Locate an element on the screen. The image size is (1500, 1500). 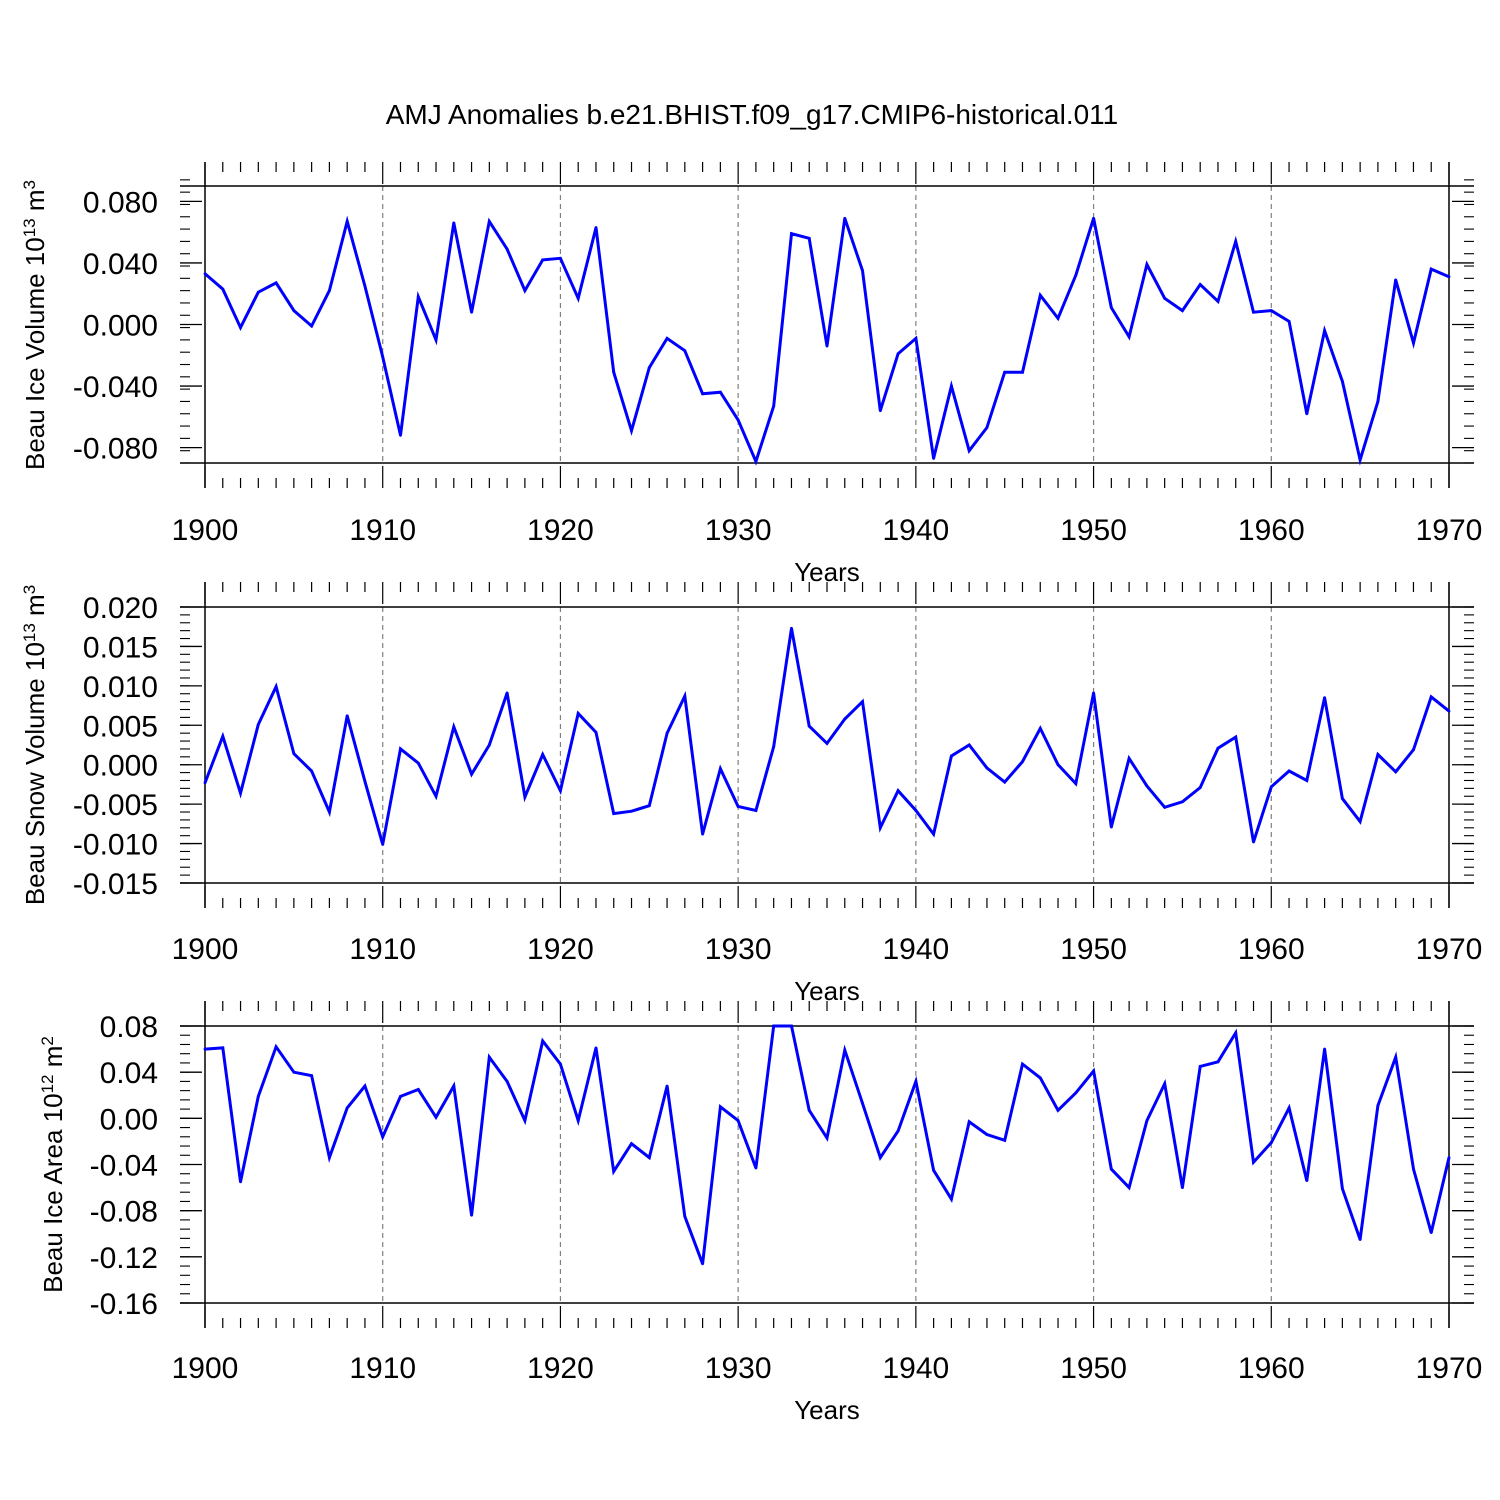
y-tick-label: -0.04 is located at coordinates (124, 1166).